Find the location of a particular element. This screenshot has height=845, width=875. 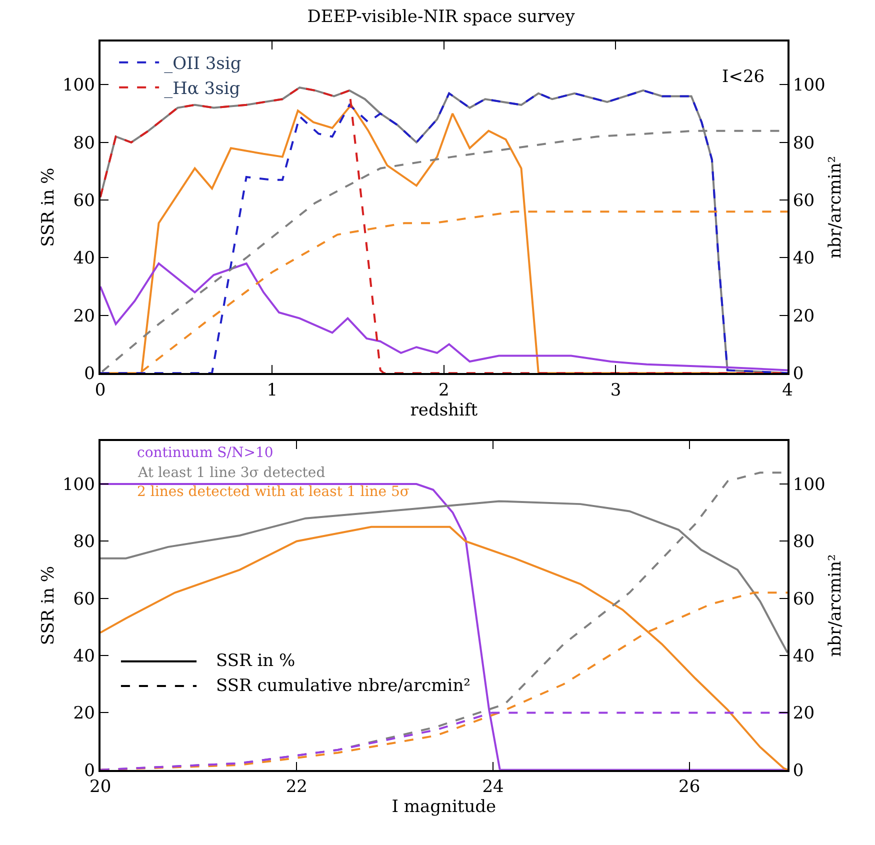

x-tick-label: 24 is located at coordinates (493, 787).